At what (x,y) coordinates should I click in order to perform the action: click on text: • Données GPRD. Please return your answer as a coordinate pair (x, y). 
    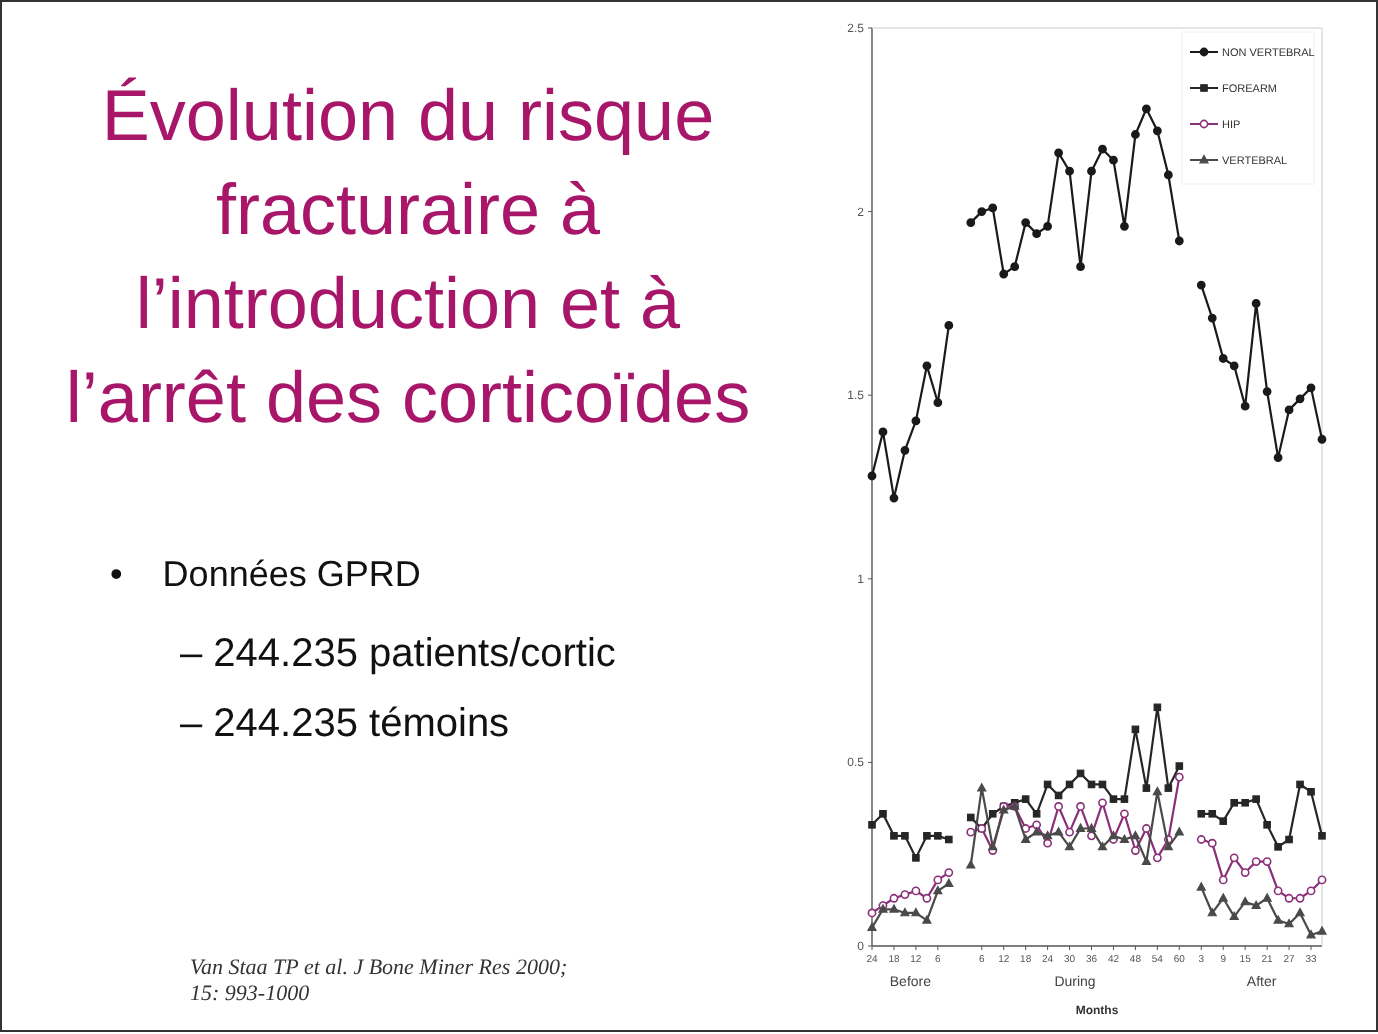
    Looking at the image, I should click on (265, 574).